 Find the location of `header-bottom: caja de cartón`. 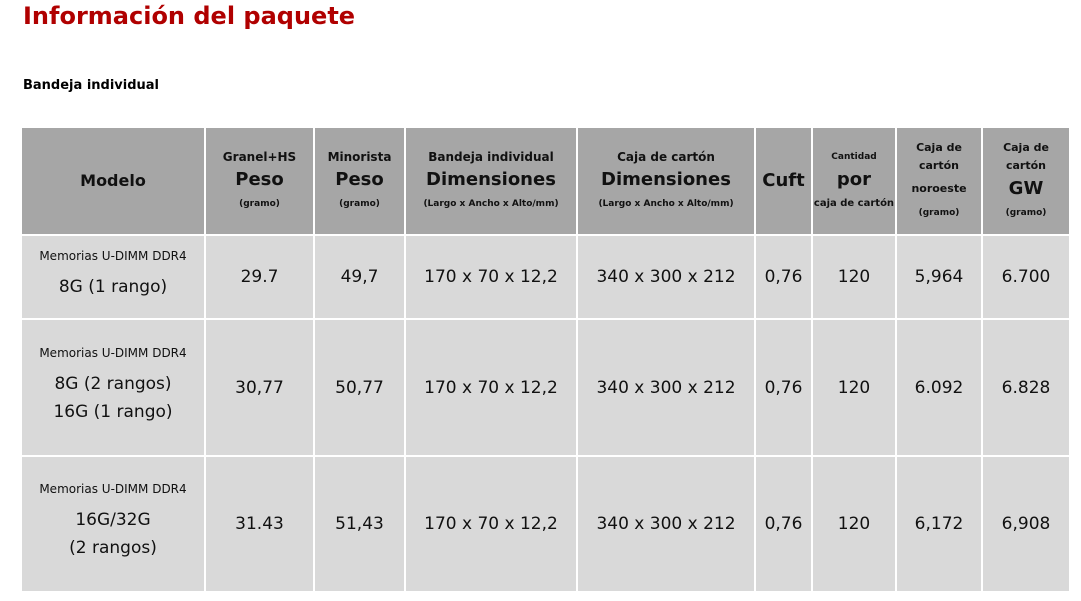

header-bottom: caja de cartón is located at coordinates (854, 203).